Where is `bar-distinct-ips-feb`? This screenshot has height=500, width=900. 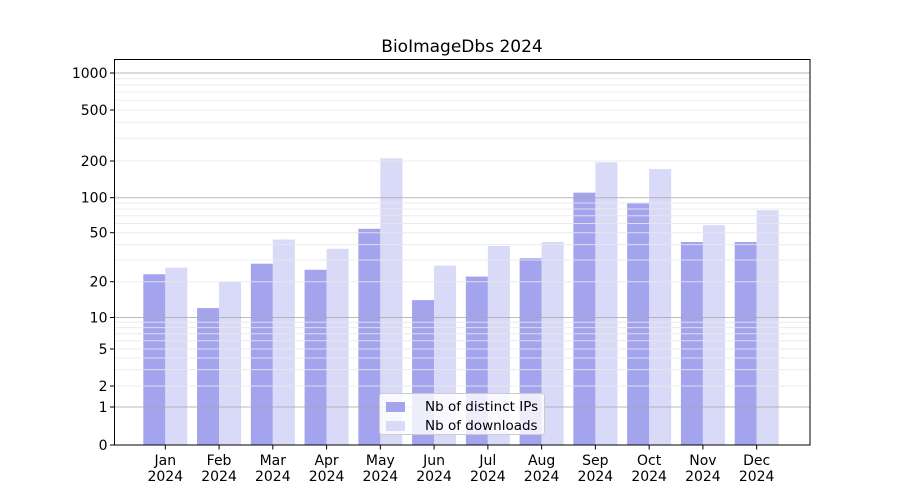 bar-distinct-ips-feb is located at coordinates (208, 376).